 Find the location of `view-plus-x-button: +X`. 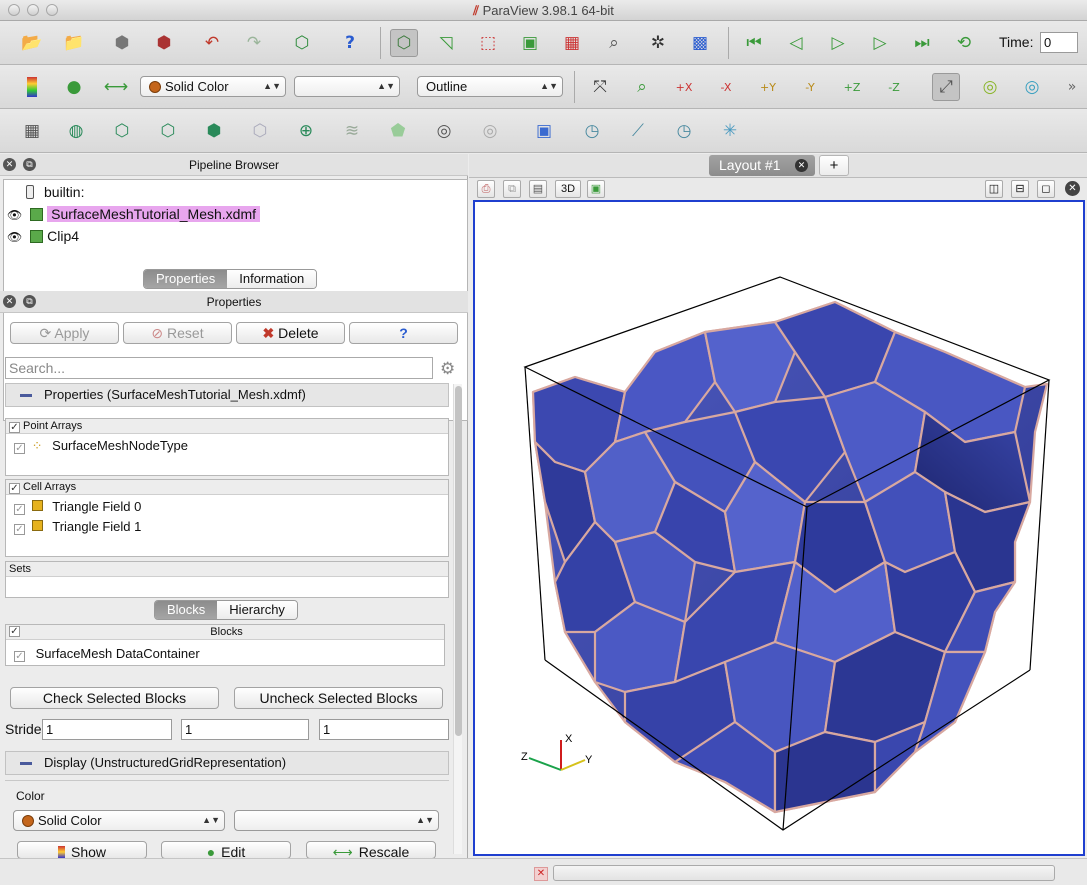

view-plus-x-button: +X is located at coordinates (684, 87).